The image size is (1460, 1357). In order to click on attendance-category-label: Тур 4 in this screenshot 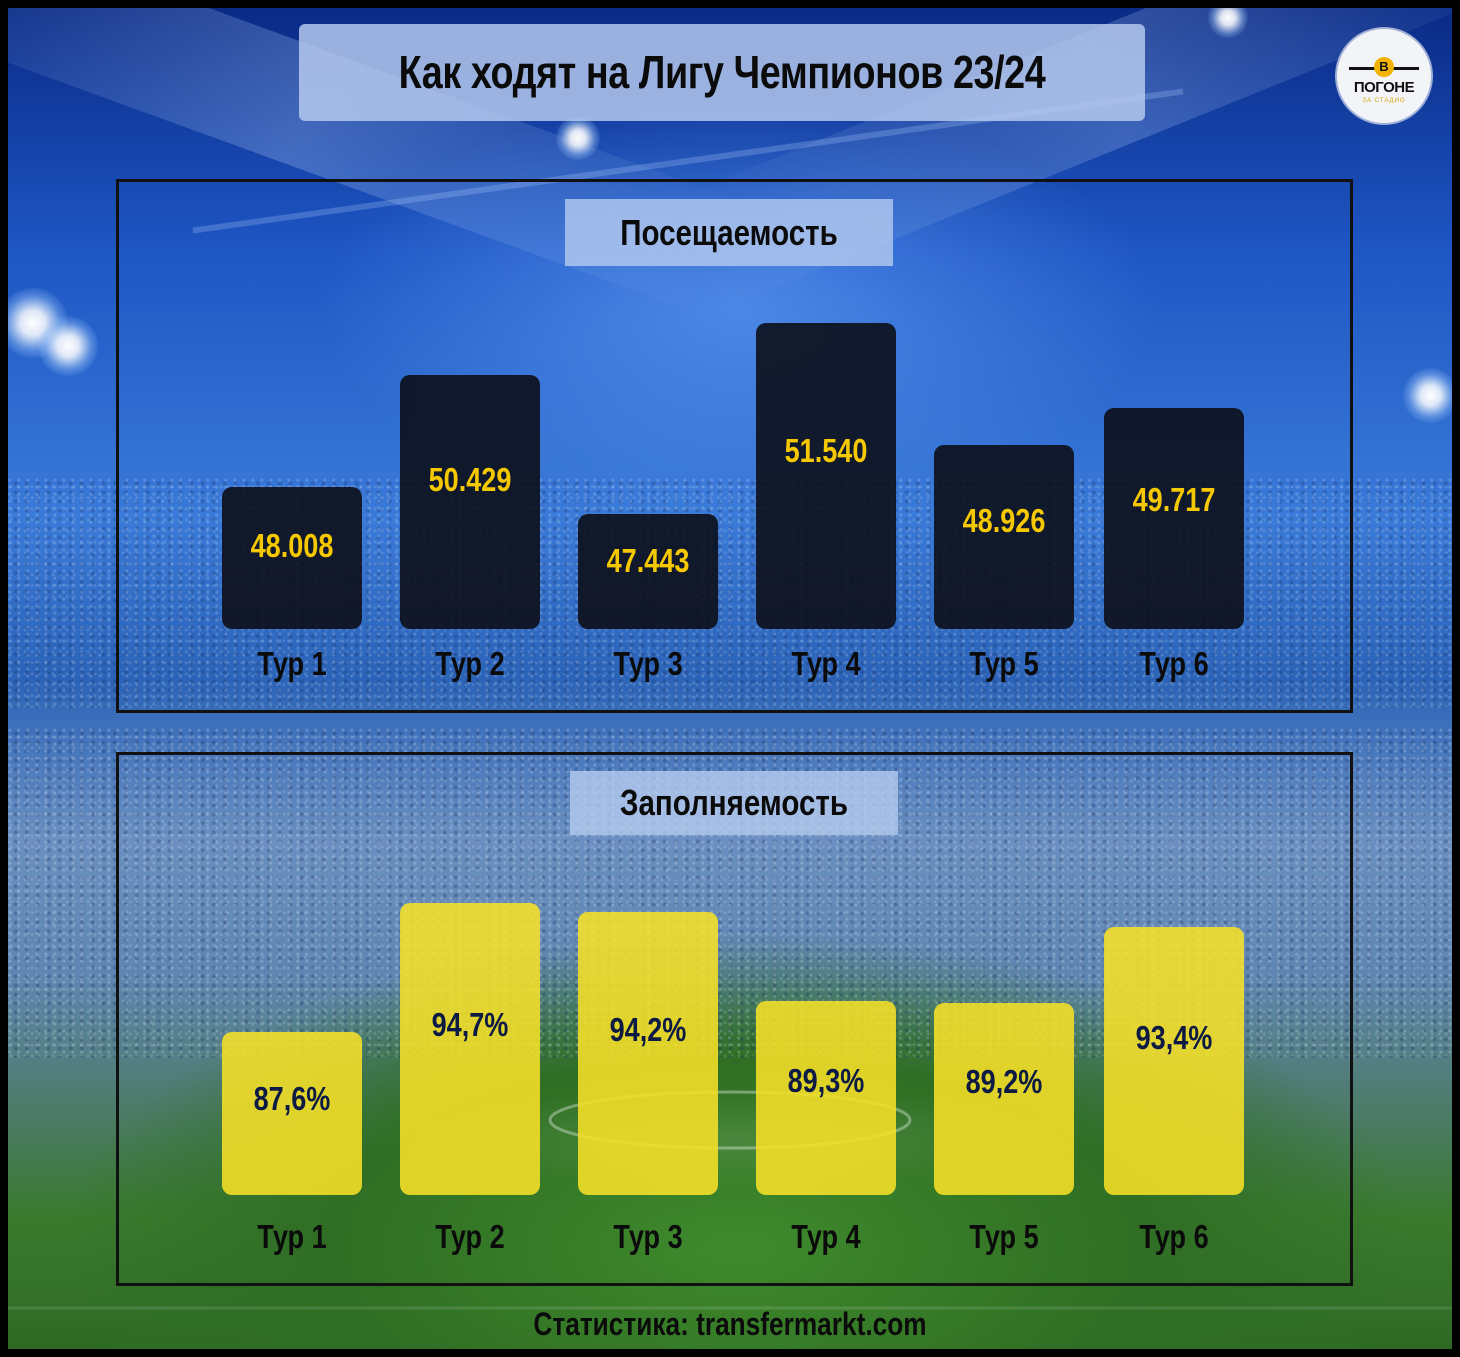, I will do `click(826, 663)`.